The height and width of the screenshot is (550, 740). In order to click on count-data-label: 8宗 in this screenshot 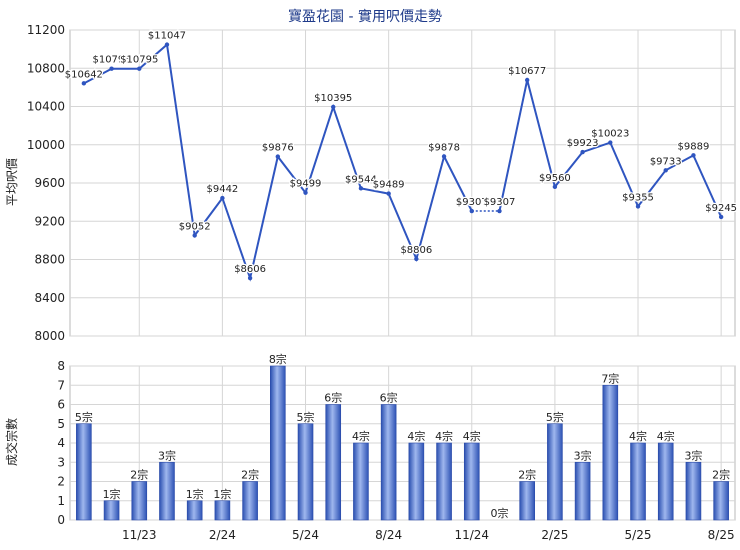, I will do `click(278, 359)`.